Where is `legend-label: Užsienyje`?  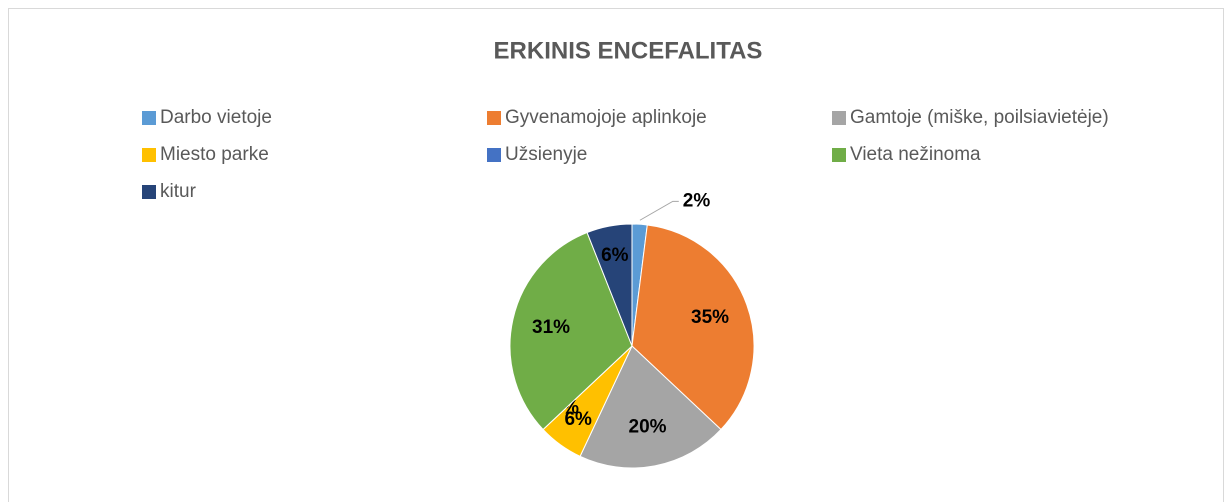 legend-label: Užsienyje is located at coordinates (546, 154).